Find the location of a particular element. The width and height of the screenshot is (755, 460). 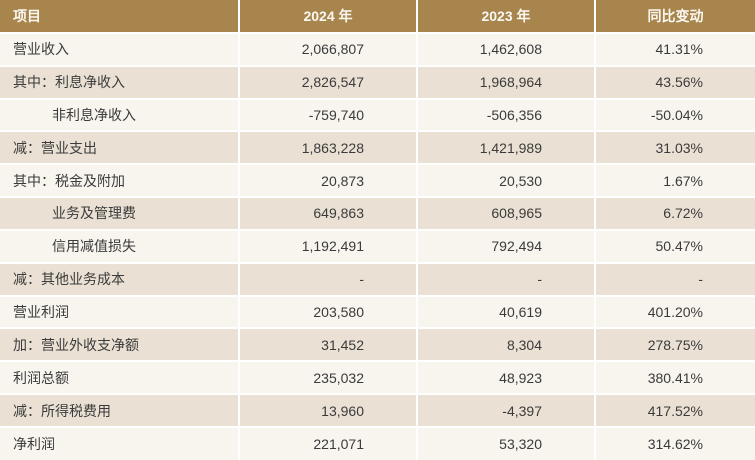

row-label: 其中：利息净收入 is located at coordinates (120, 82).